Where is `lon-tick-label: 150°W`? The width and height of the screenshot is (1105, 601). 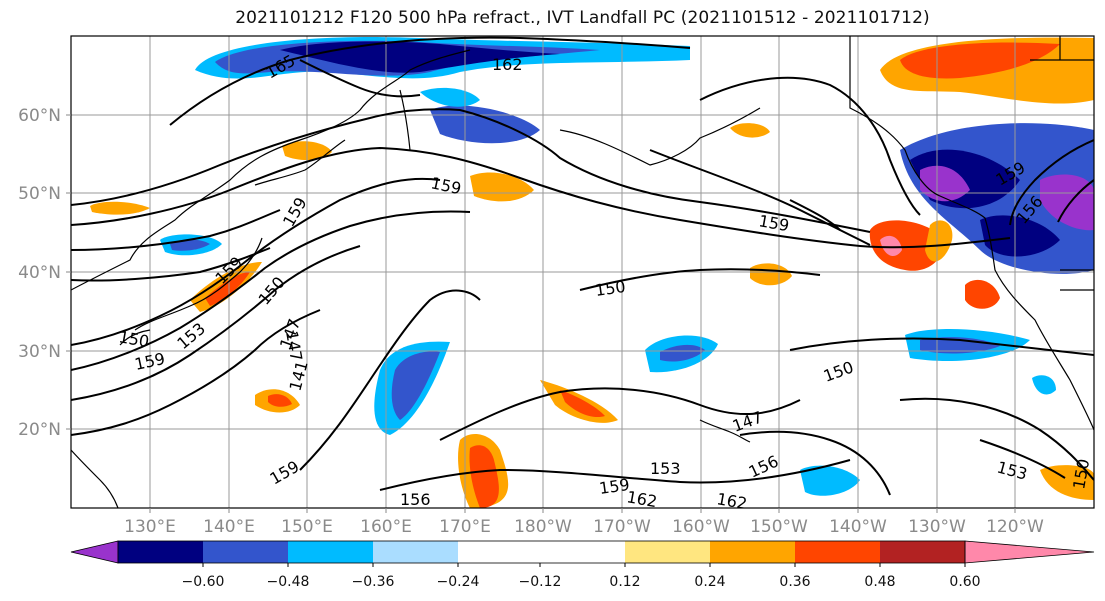
lon-tick-label: 150°W is located at coordinates (779, 527).